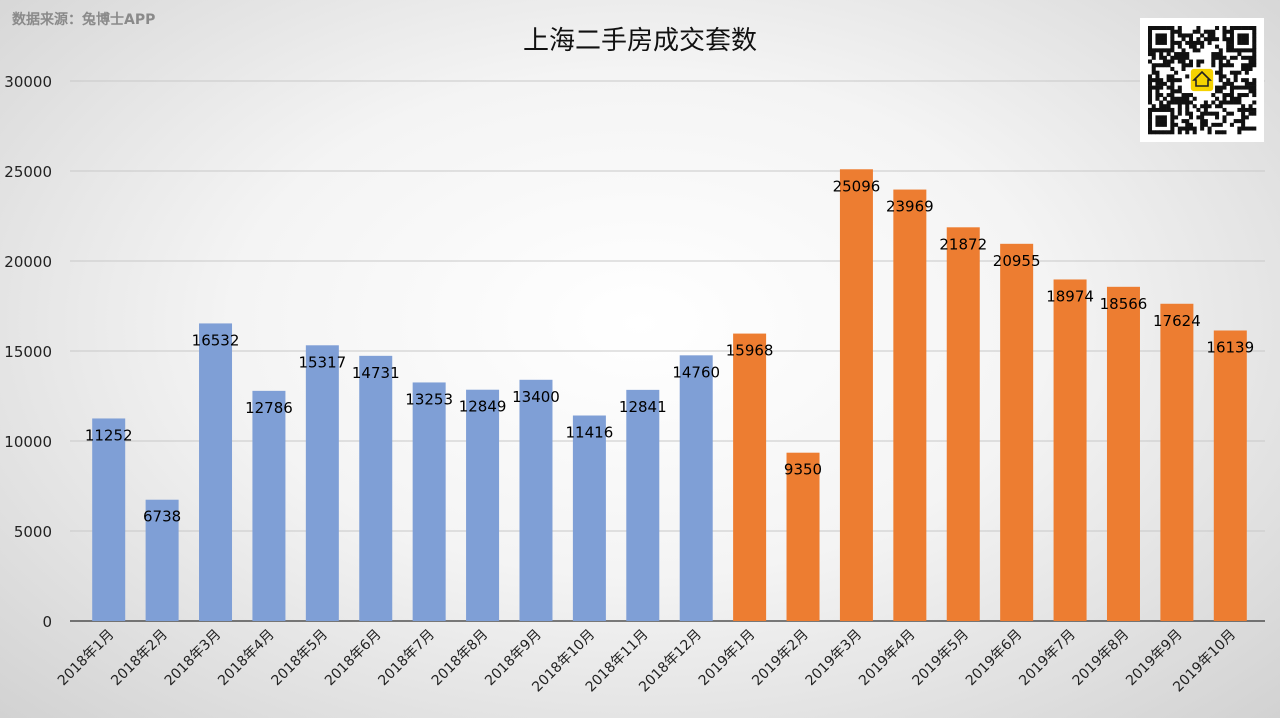 The image size is (1280, 718). Describe the element at coordinates (1230, 347) in the screenshot. I see `data-label: 16139` at that location.